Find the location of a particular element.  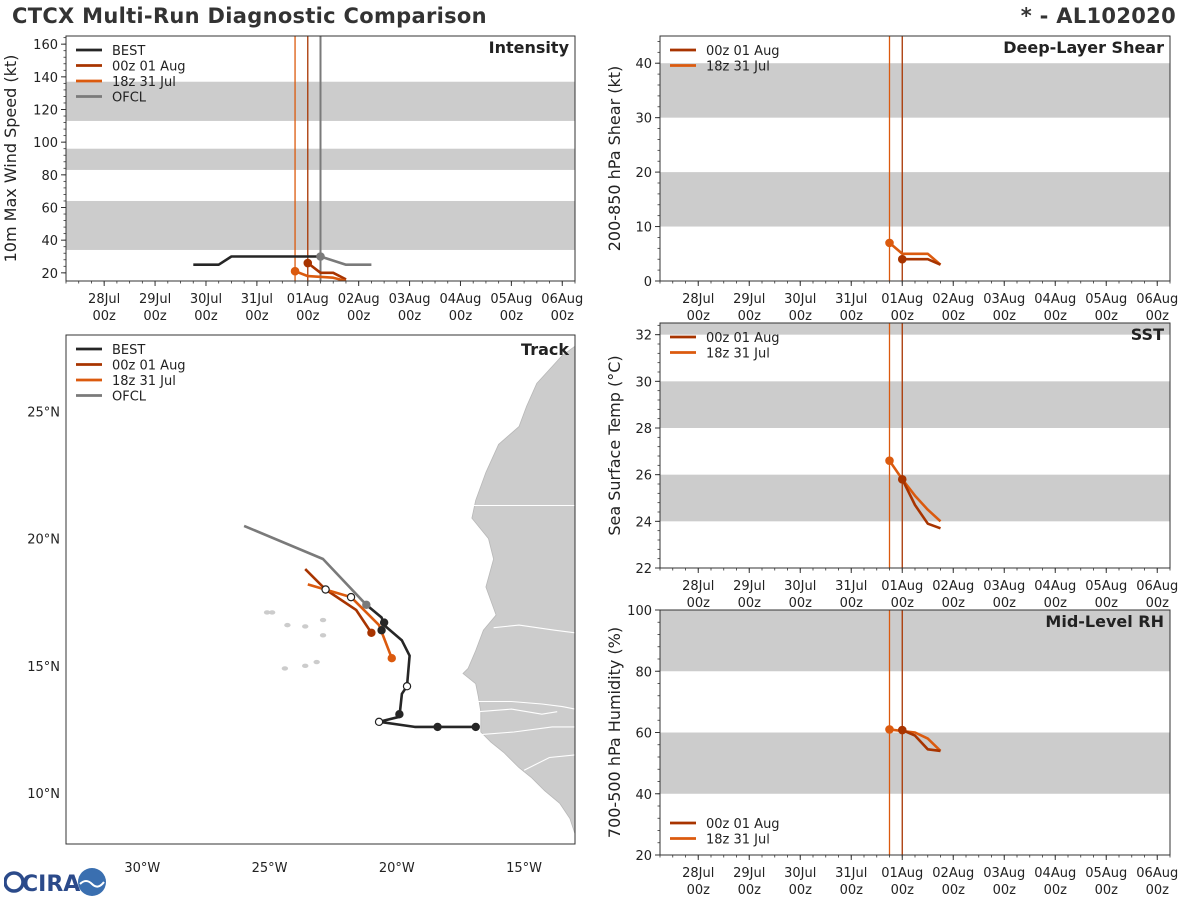

x-tick-day: 05Aug is located at coordinates (1106, 873).